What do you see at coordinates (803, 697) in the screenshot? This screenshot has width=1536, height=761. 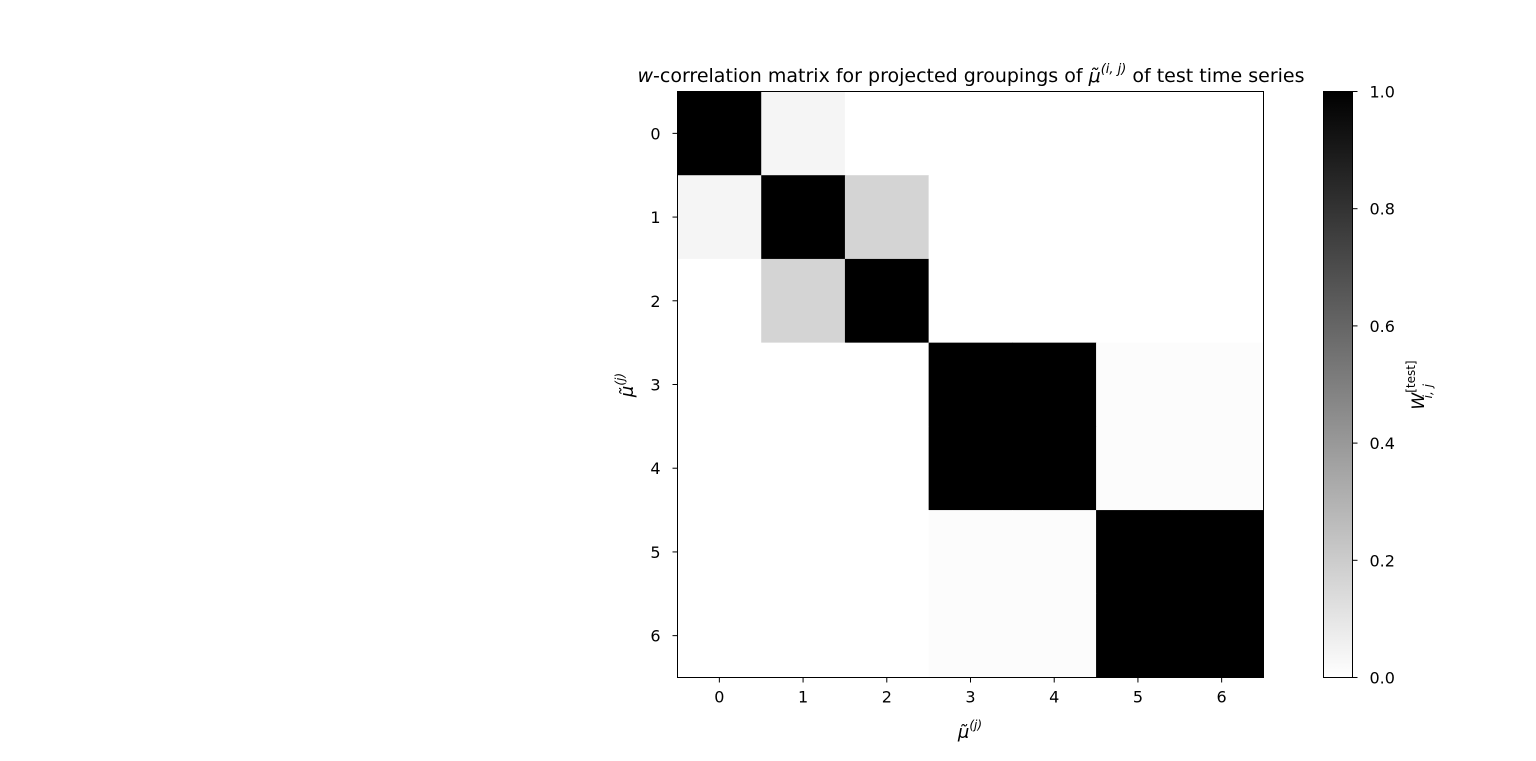 I see `x-tick-label: 1` at bounding box center [803, 697].